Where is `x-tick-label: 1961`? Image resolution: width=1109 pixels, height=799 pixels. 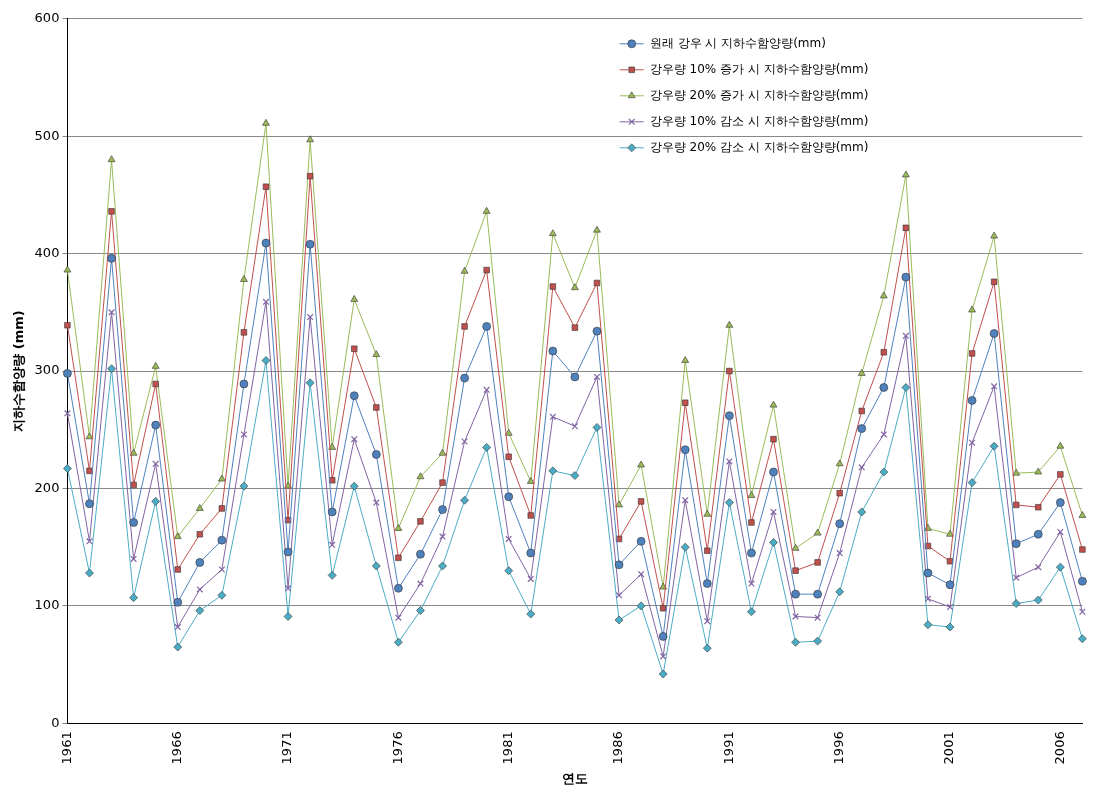
x-tick-label: 1961 is located at coordinates (66, 748).